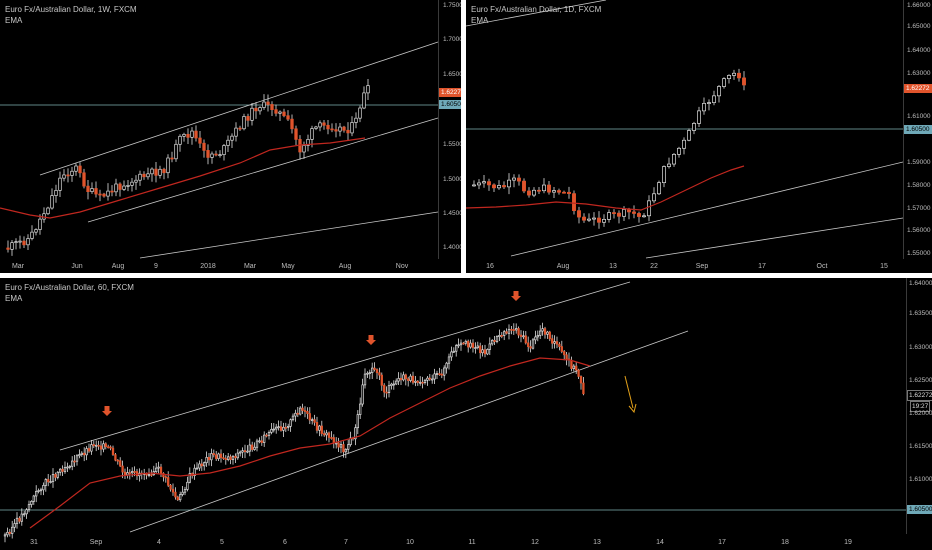 The image size is (932, 550). What do you see at coordinates (920, 479) in the screenshot?
I see `hourly-y-label: 1.61000` at bounding box center [920, 479].